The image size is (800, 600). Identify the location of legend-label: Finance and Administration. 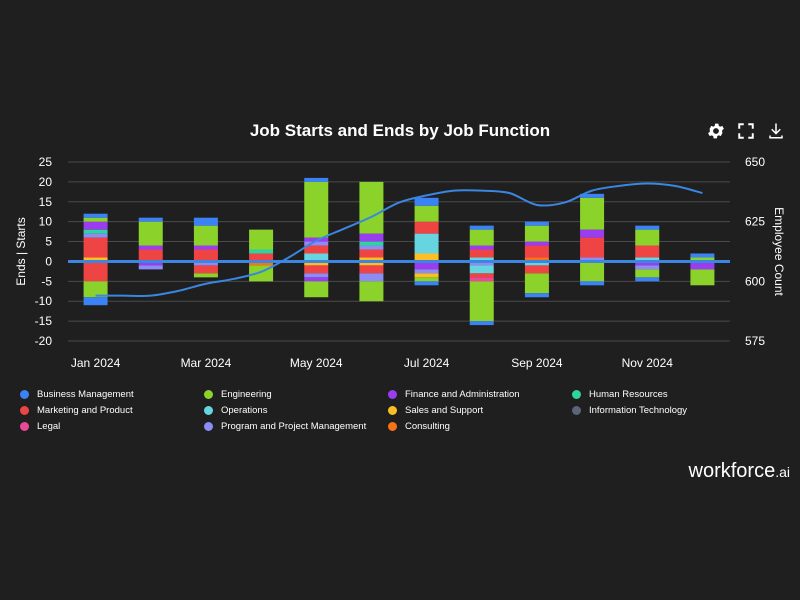
(462, 394).